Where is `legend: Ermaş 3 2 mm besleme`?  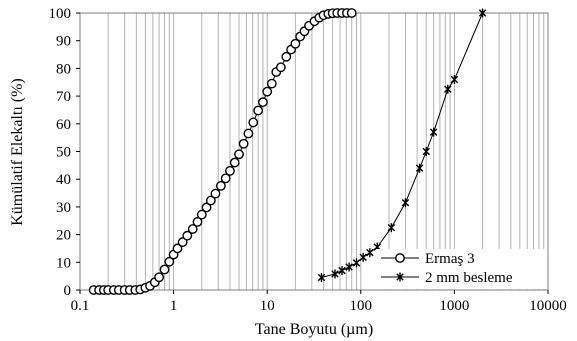
legend: Ermaş 3 2 mm besleme is located at coordinates (461, 269).